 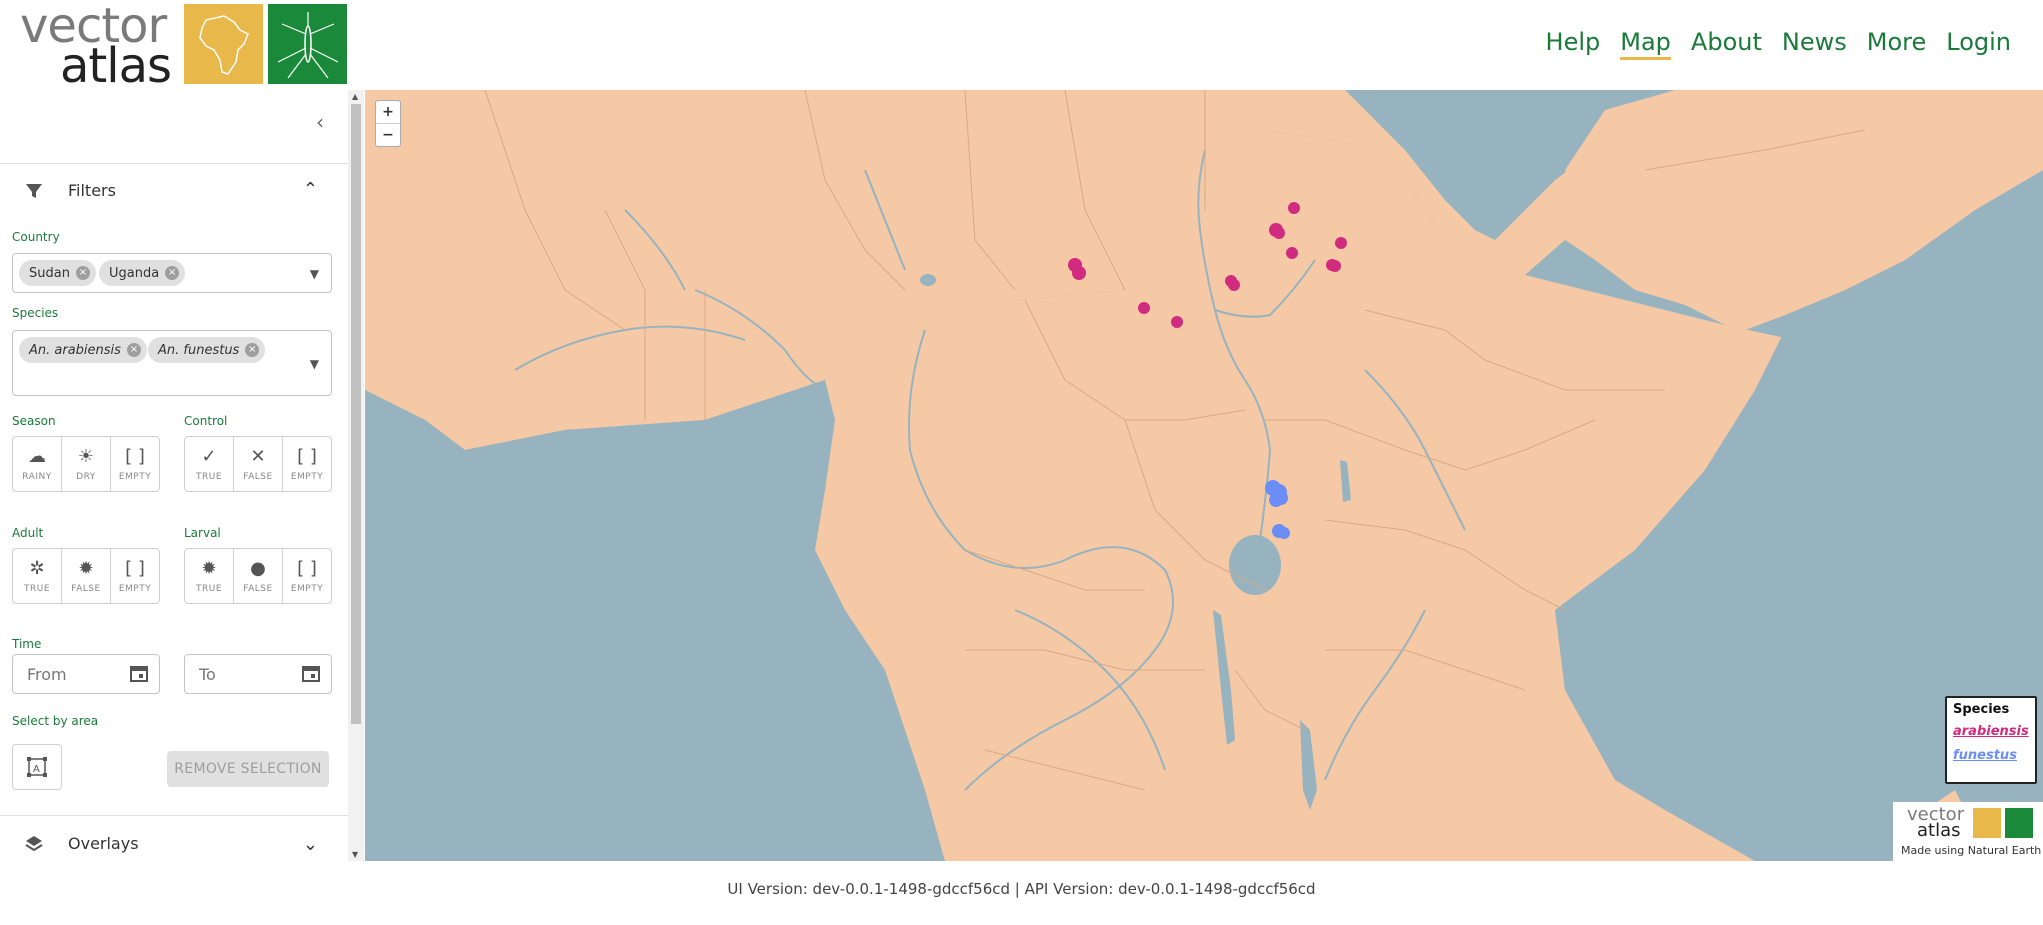 What do you see at coordinates (83, 350) in the screenshot?
I see `species-chip-arabiensis: An. arabiensis ×` at bounding box center [83, 350].